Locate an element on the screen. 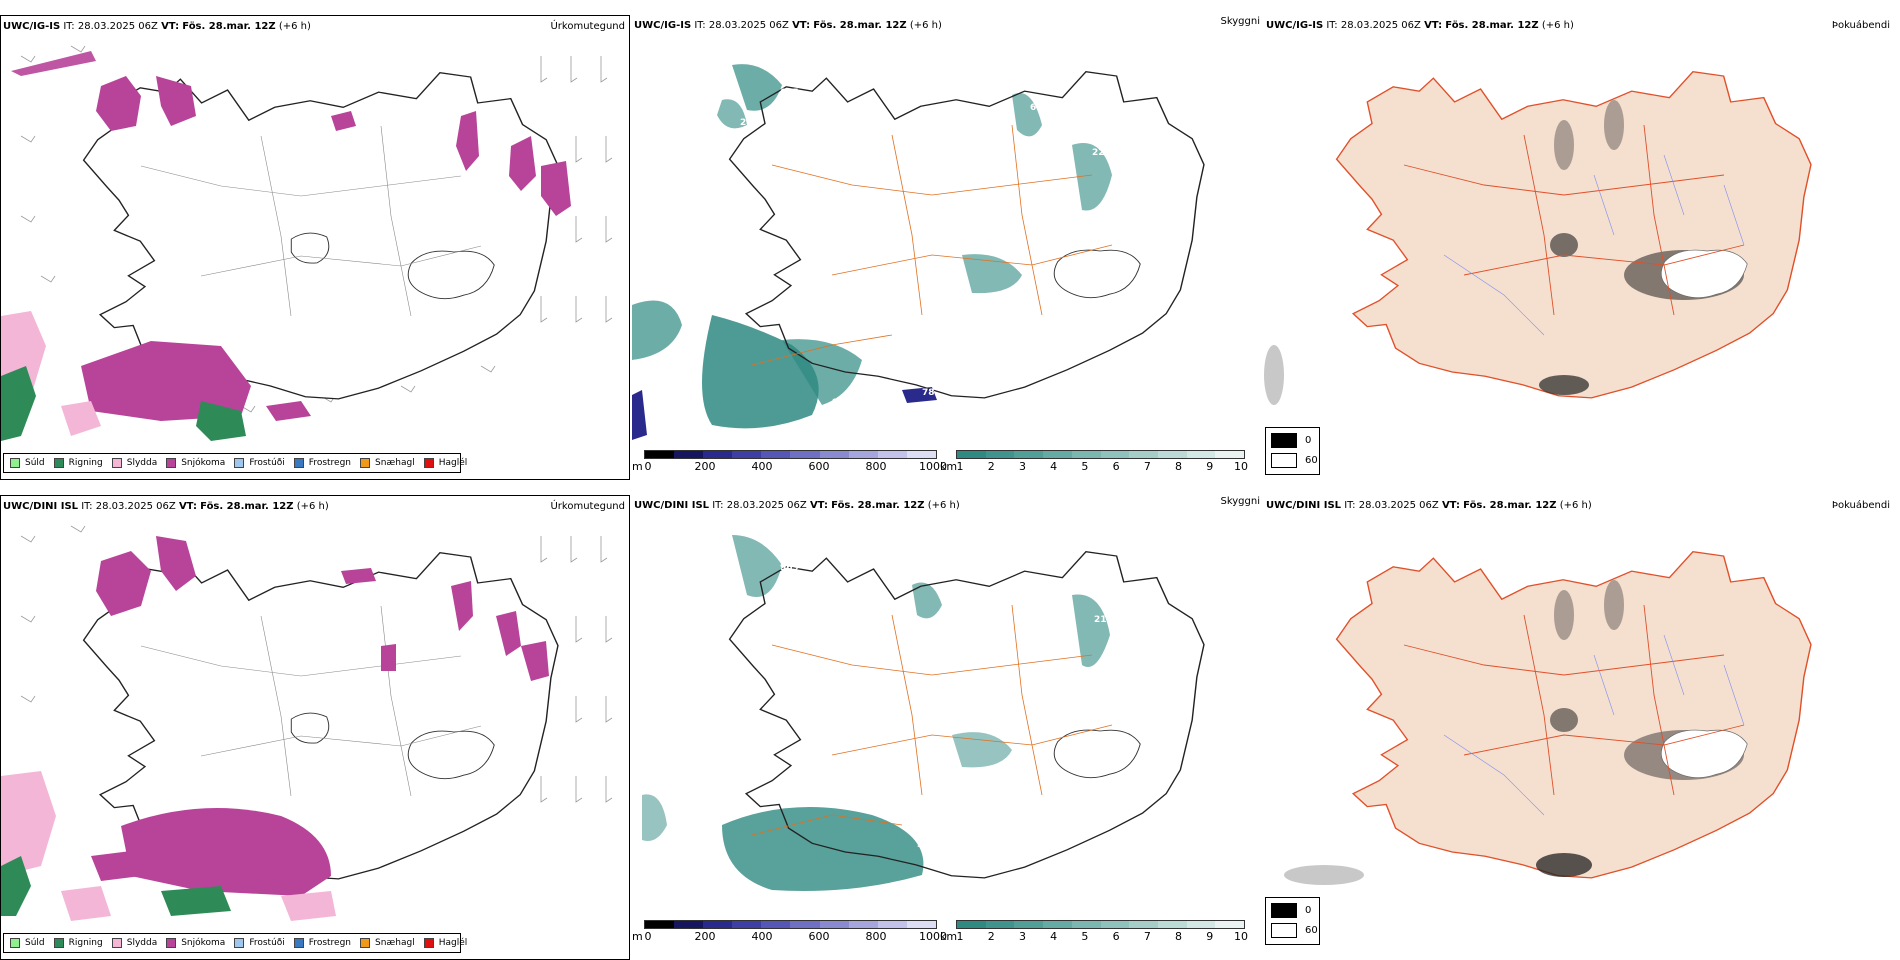 This screenshot has height=960, width=1900. precip-legend-item: Frostregn is located at coordinates (322, 943).